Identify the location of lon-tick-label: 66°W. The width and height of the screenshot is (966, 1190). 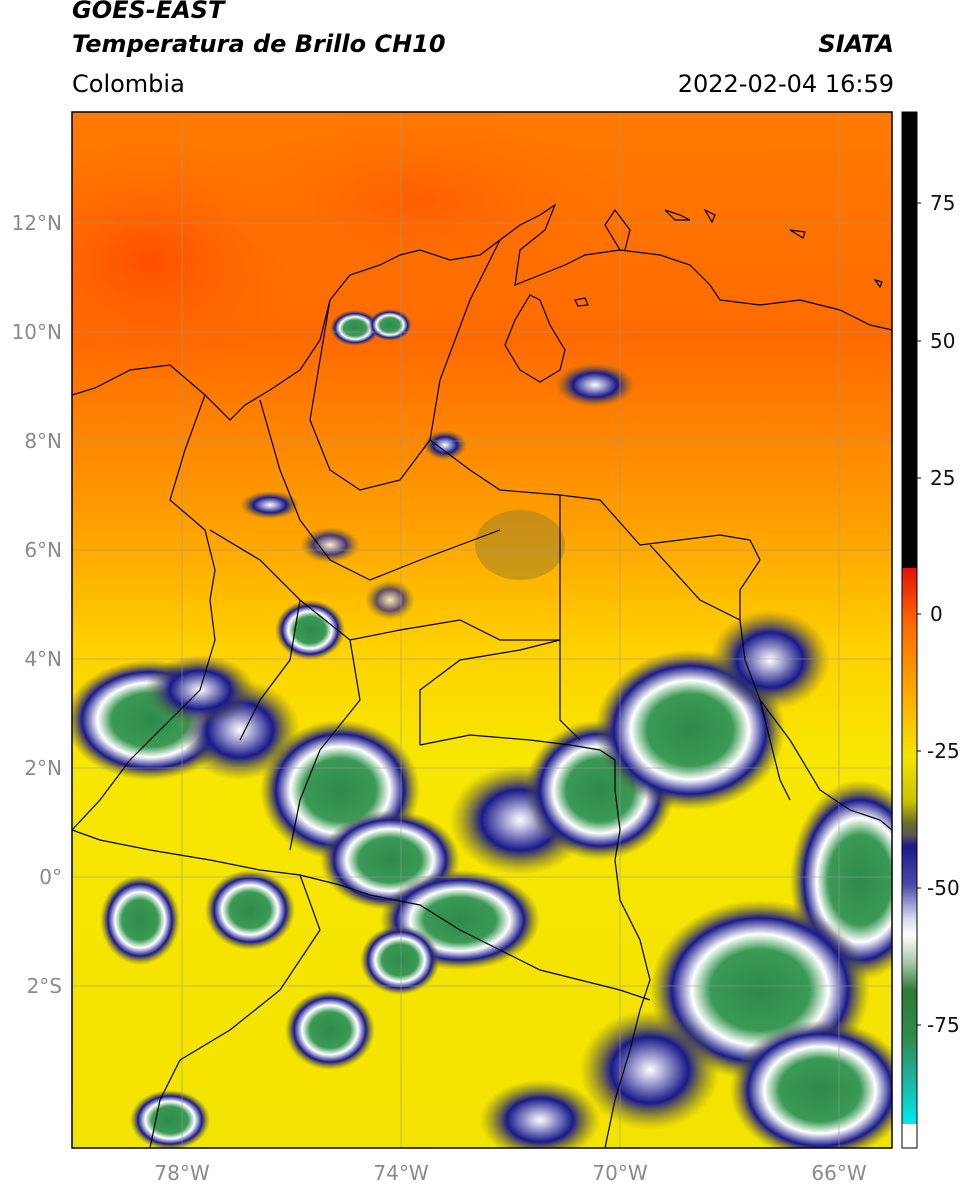
(838, 1173).